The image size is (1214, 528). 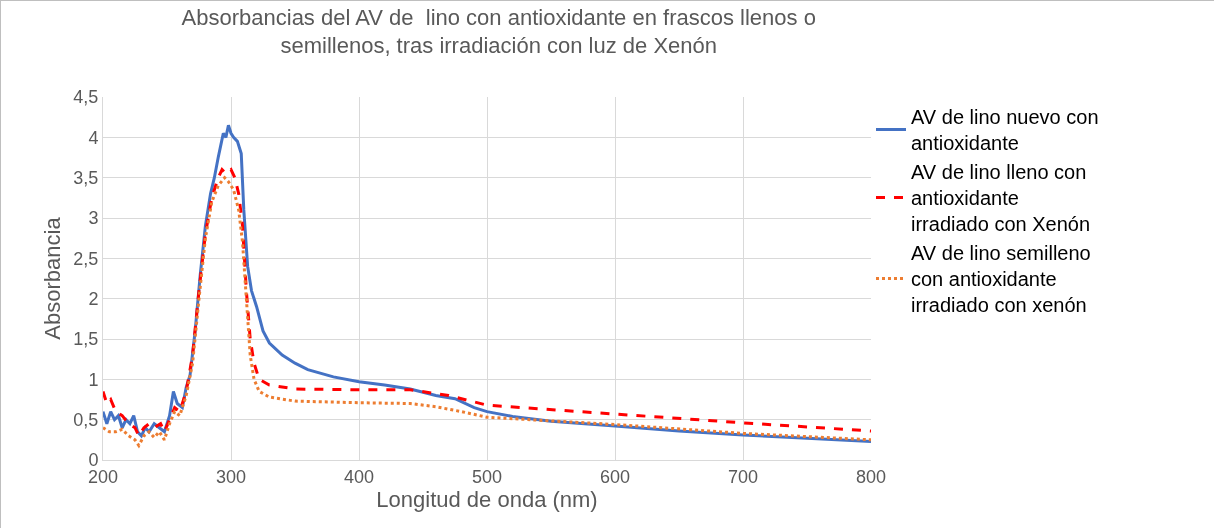 What do you see at coordinates (487, 476) in the screenshot?
I see `x-tick-label: 500` at bounding box center [487, 476].